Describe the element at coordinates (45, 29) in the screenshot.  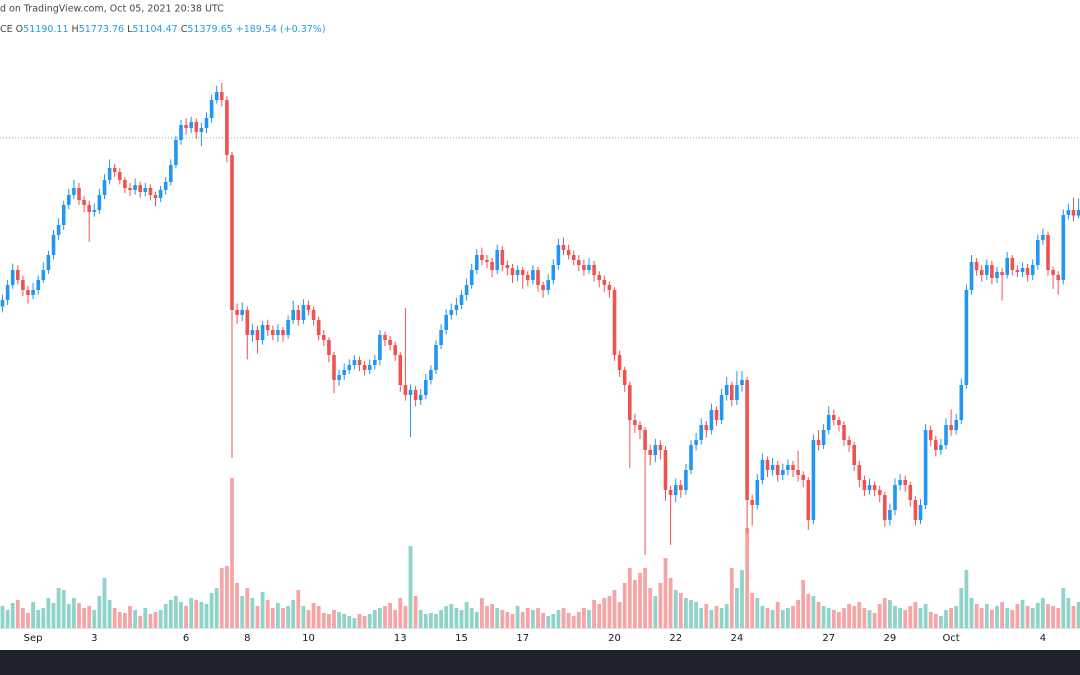
I see `legend-value: 51190.11` at that location.